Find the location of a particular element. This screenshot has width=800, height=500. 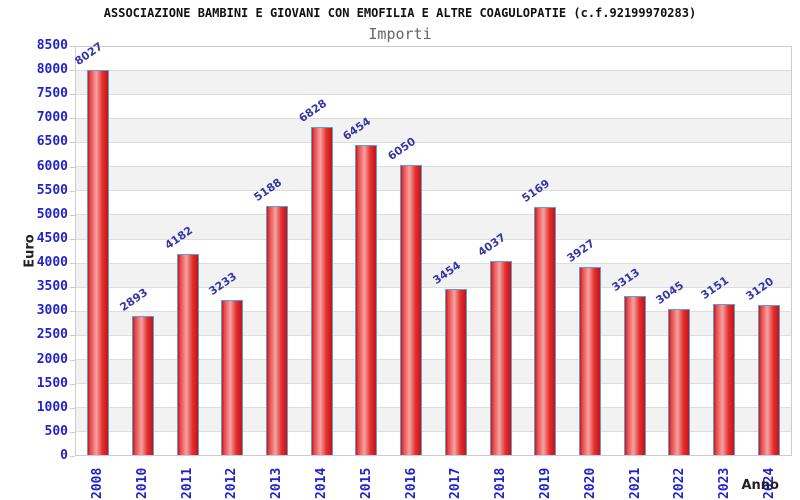

bar-slot-2015: 6454 is located at coordinates (365, 251).